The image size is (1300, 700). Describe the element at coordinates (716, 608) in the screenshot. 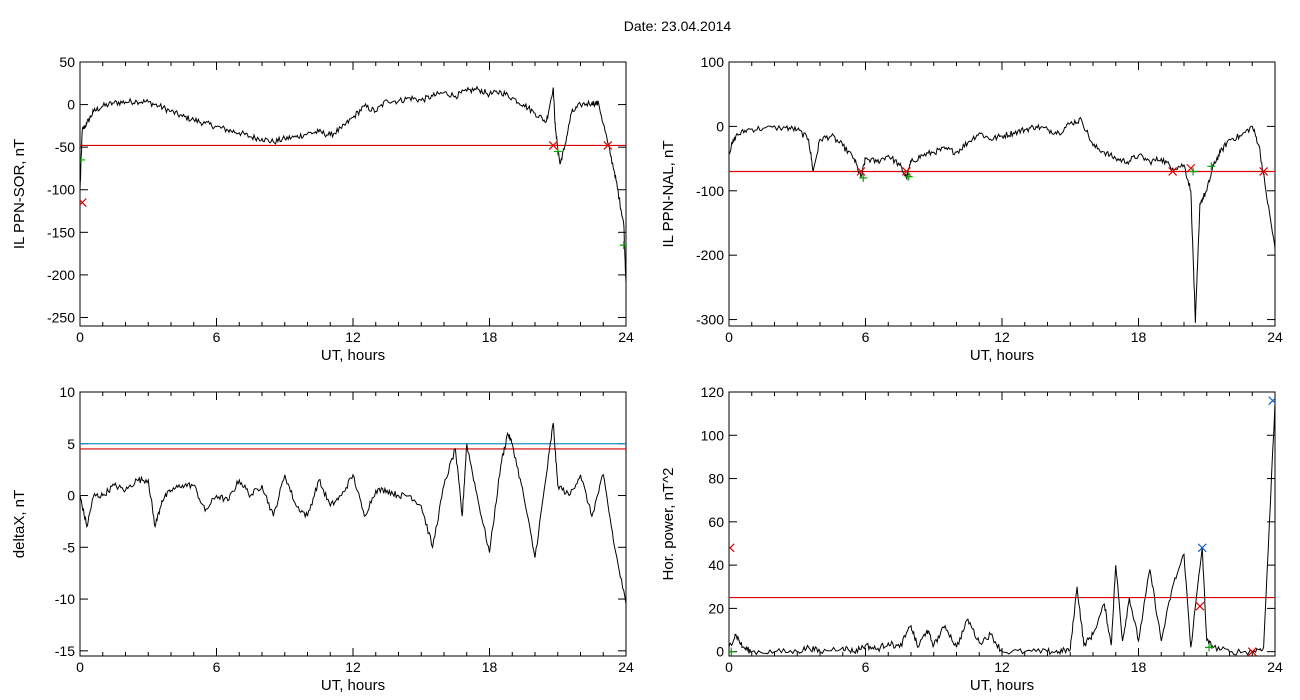

I see `y-tick-label: 20` at that location.